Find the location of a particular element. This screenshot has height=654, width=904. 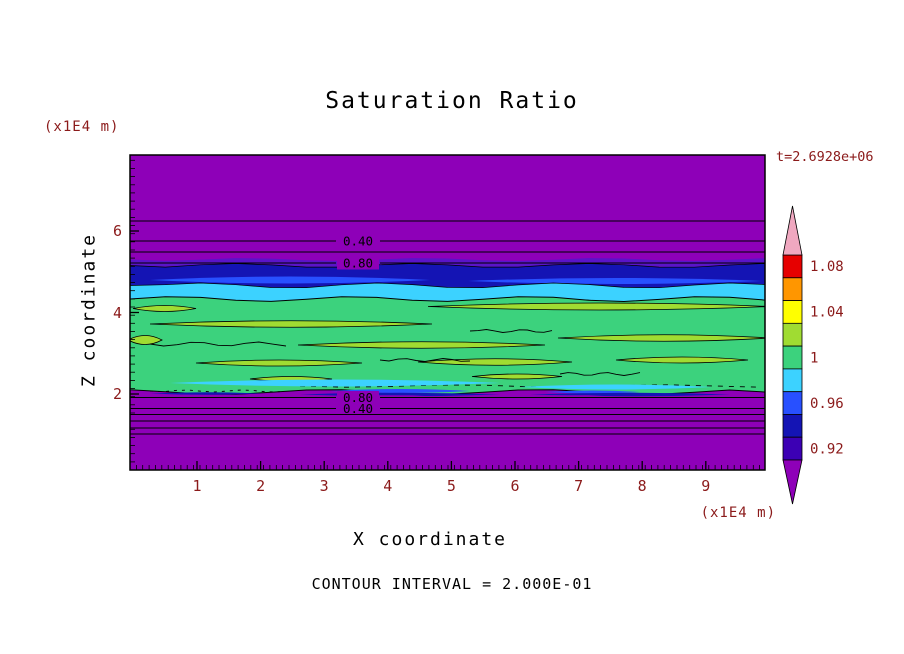

contour-interval-note: CONTOUR INTERVAL = 2.000E-01 is located at coordinates (452, 584).